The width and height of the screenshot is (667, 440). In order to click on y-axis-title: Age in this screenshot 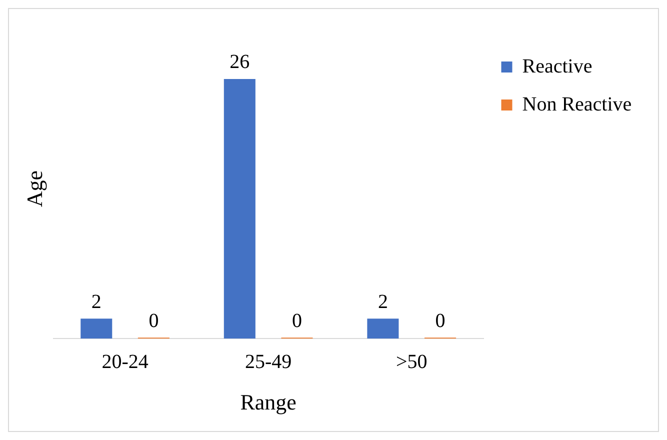, I will do `click(34, 189)`.